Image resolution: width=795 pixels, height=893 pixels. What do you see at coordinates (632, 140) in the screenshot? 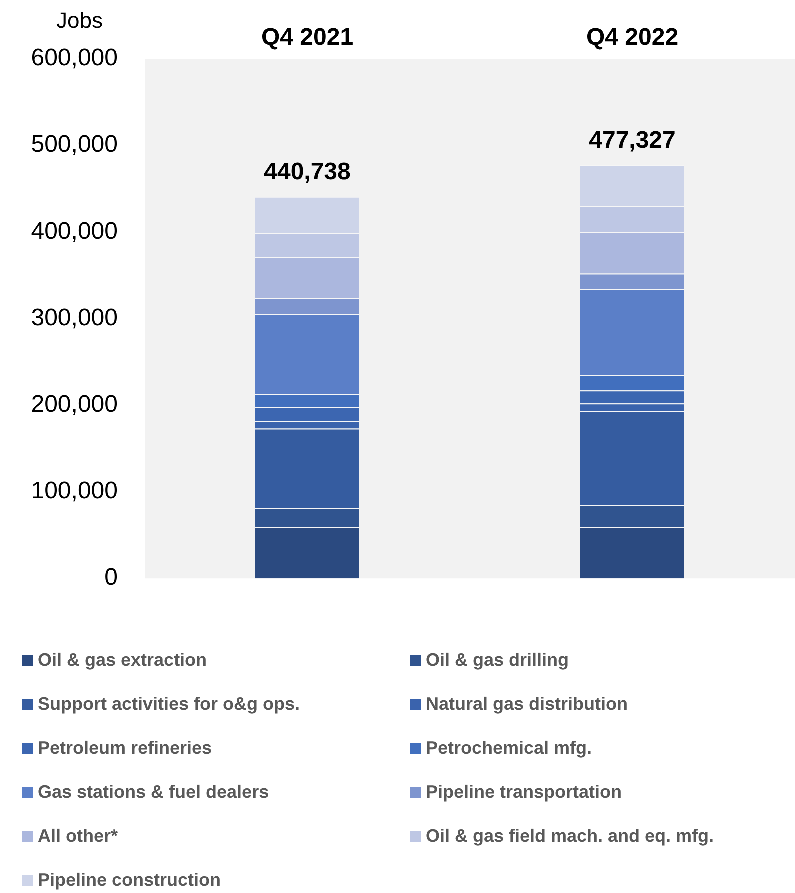
I see `total-label: 477,327` at bounding box center [632, 140].